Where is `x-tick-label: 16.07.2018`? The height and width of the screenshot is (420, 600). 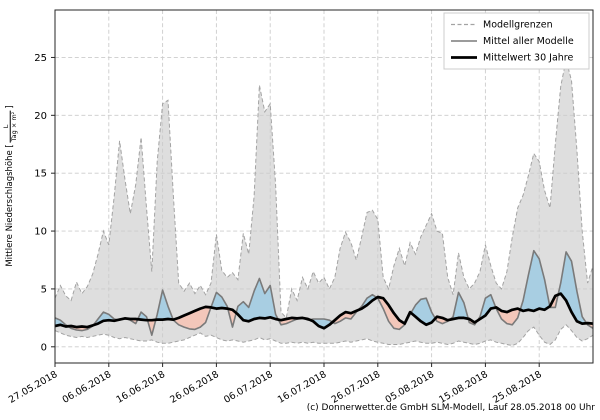 x-tick-label: 16.07.2018 is located at coordinates (302, 387).